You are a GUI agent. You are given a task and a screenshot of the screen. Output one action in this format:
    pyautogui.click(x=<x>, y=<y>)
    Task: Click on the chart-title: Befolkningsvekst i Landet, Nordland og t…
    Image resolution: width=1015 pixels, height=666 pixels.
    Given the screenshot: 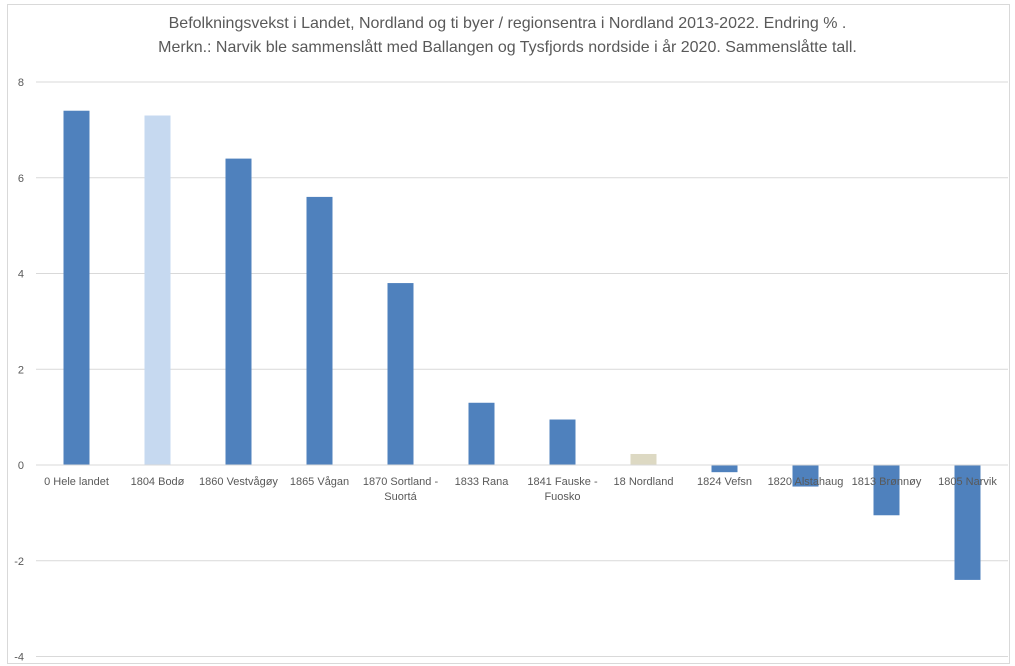 What is the action you would take?
    pyautogui.click(x=507, y=23)
    